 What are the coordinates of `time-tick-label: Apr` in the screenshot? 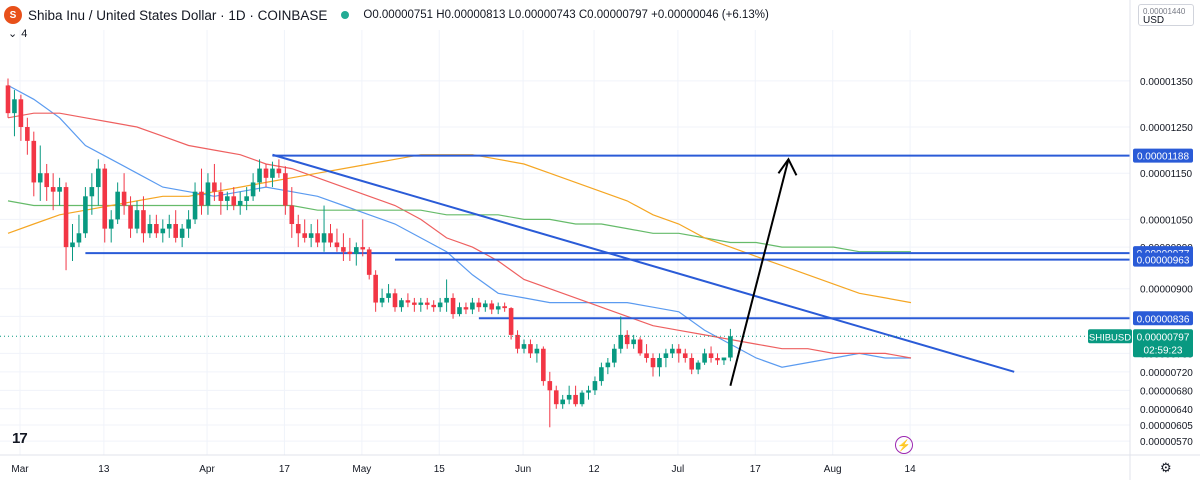 It's located at (207, 469).